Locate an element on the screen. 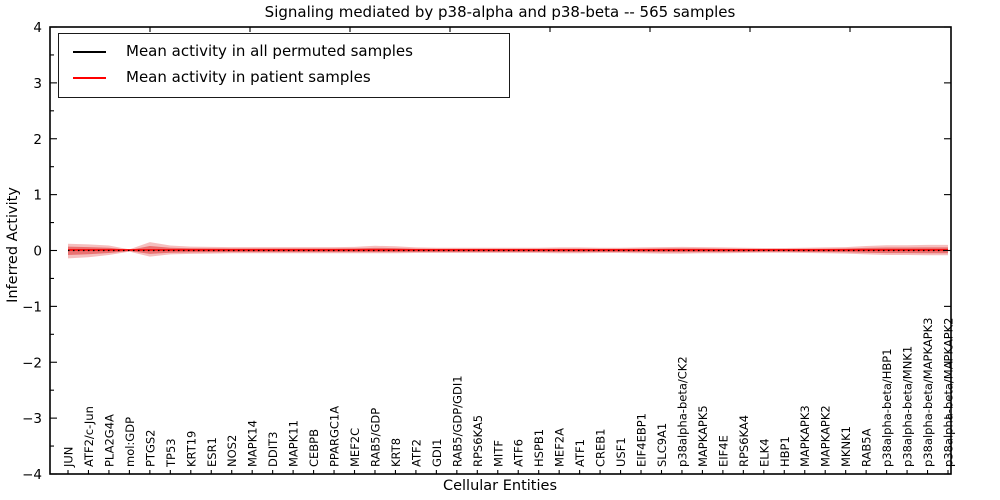 The height and width of the screenshot is (500, 1000). x-tick-label: DDIT3 is located at coordinates (273, 449).